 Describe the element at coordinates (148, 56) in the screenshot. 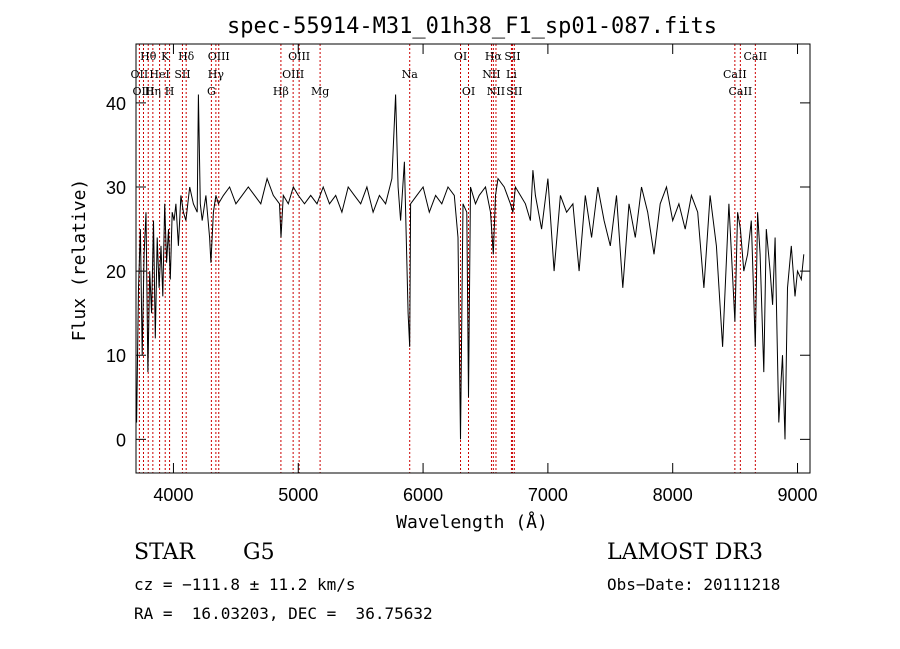

I see `line-label: Hθ` at that location.